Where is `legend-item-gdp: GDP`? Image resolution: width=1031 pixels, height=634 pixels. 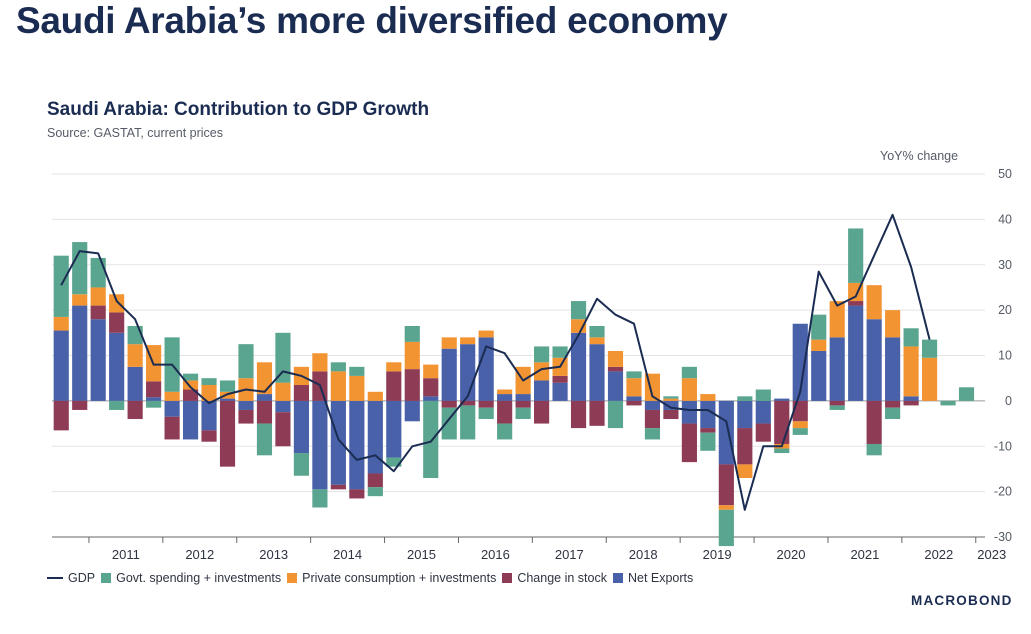
legend-item-gdp: GDP is located at coordinates (71, 578).